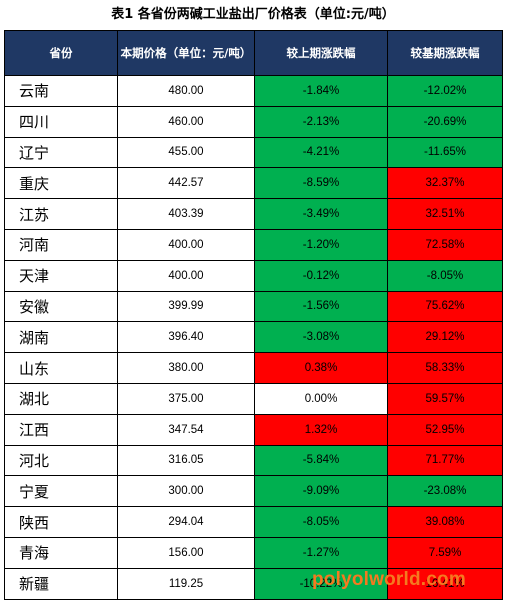 Image resolution: width=506 pixels, height=603 pixels. What do you see at coordinates (61, 552) in the screenshot?
I see `province-cell: 青海` at bounding box center [61, 552].